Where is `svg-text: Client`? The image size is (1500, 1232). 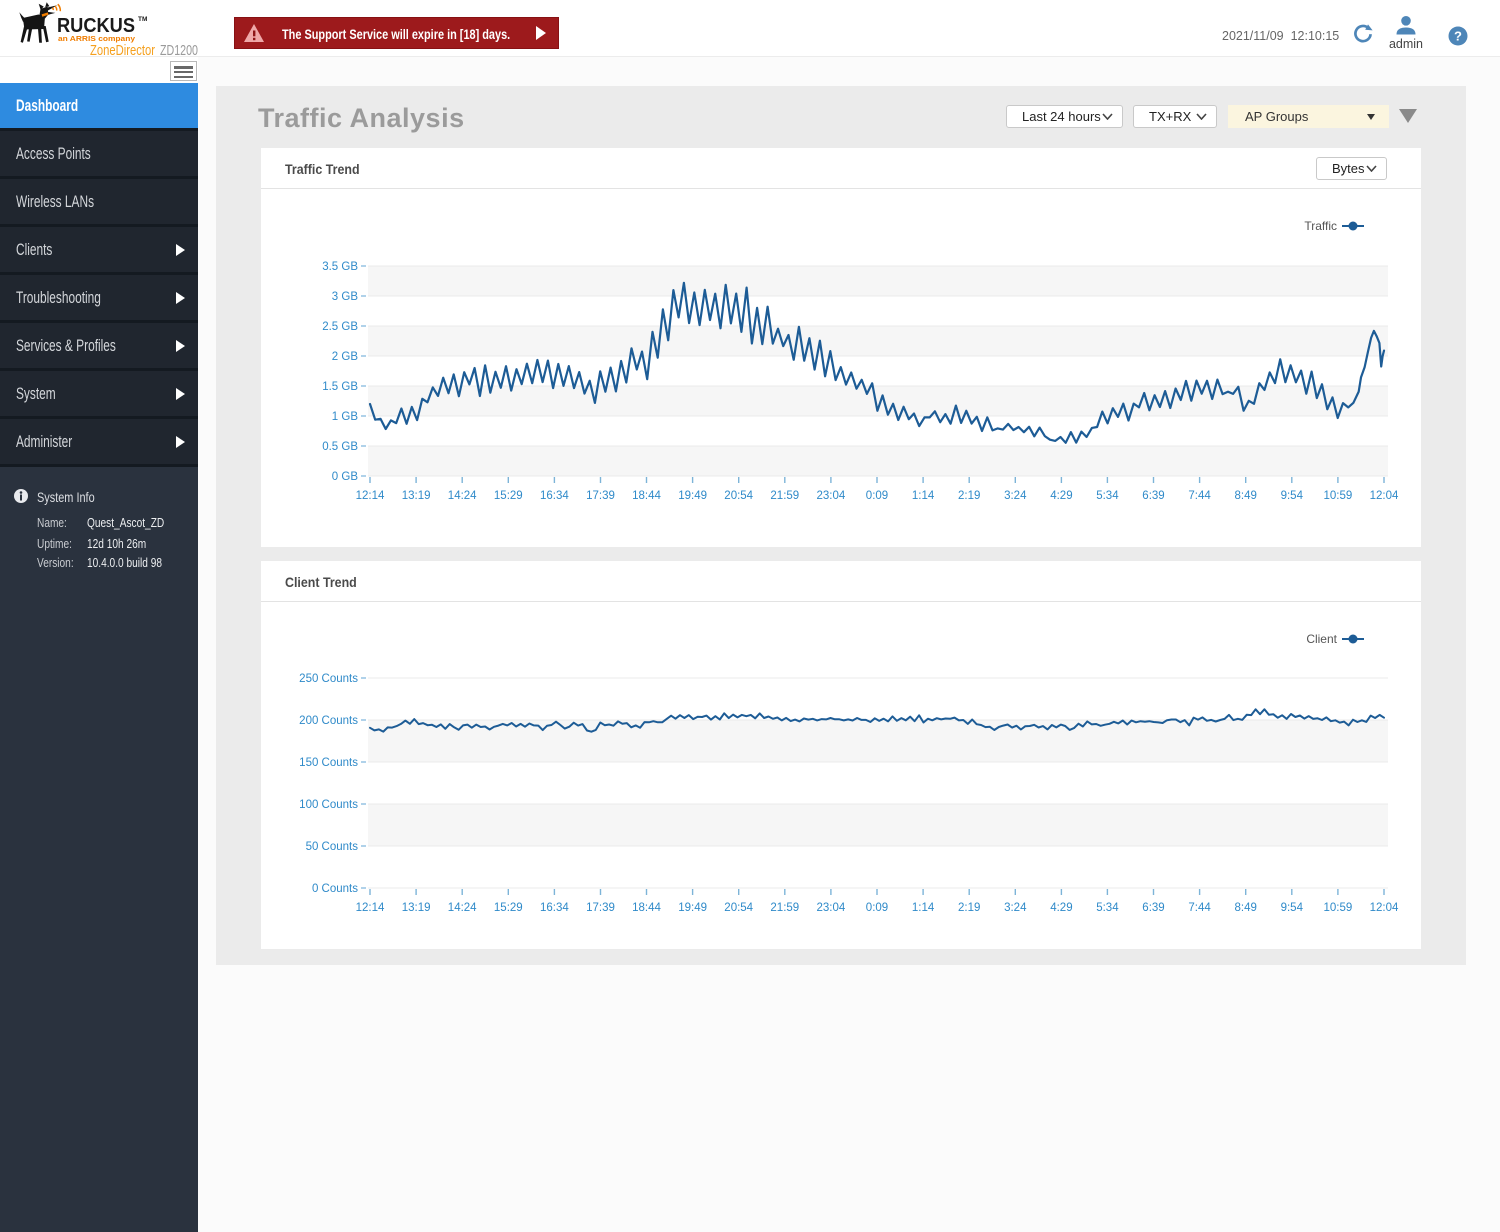
svg-text: Client is located at coordinates (1321, 639).